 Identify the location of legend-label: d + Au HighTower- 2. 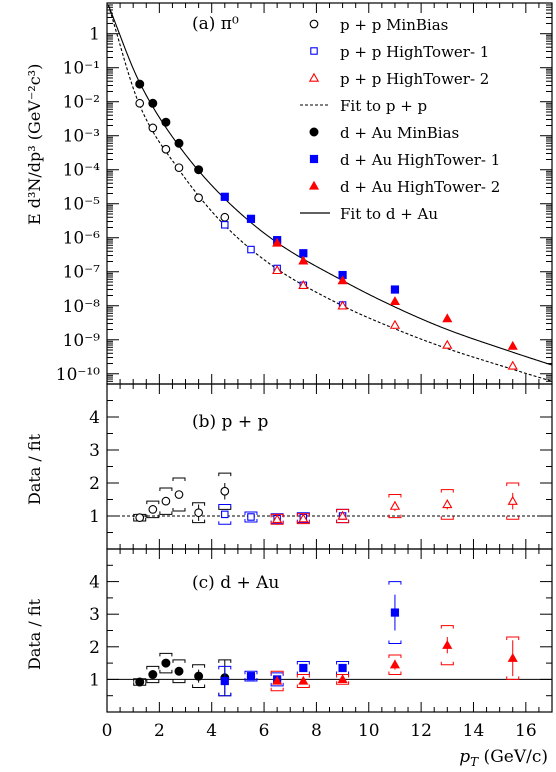
(420, 187).